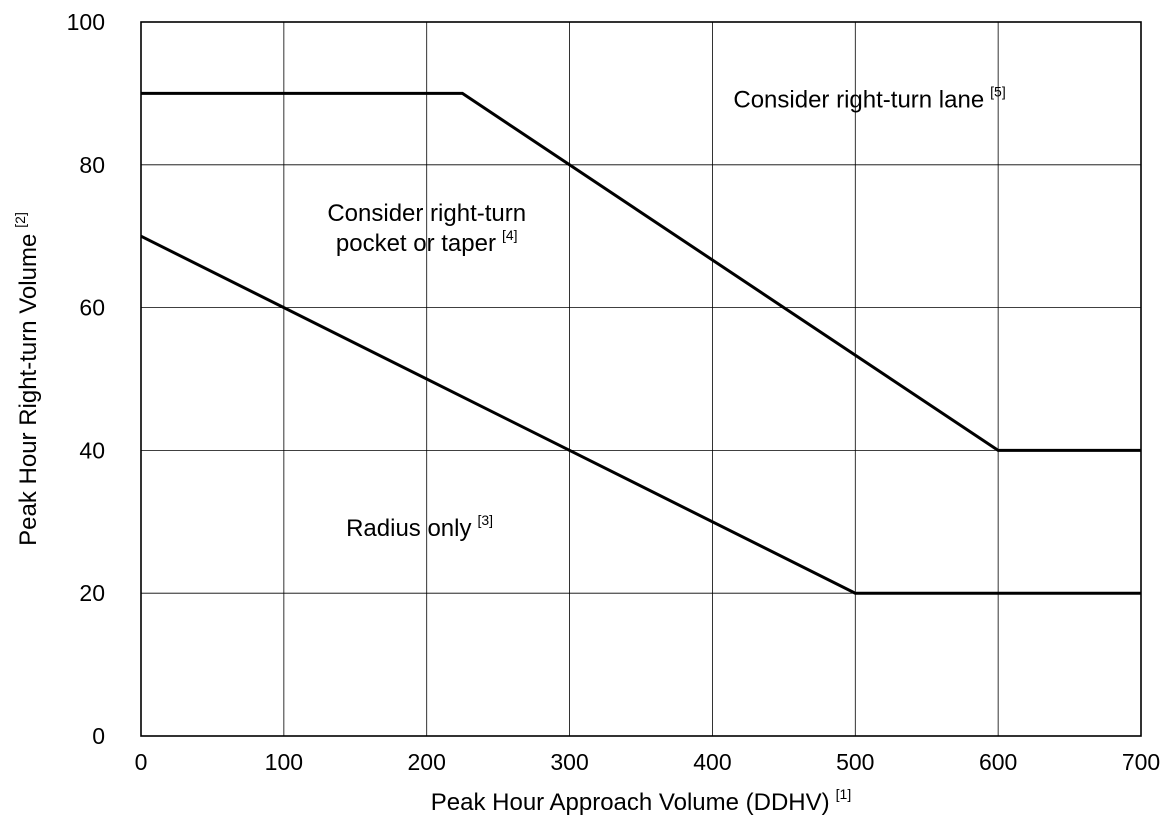  What do you see at coordinates (408, 528) in the screenshot?
I see `annotation-line: Radius only` at bounding box center [408, 528].